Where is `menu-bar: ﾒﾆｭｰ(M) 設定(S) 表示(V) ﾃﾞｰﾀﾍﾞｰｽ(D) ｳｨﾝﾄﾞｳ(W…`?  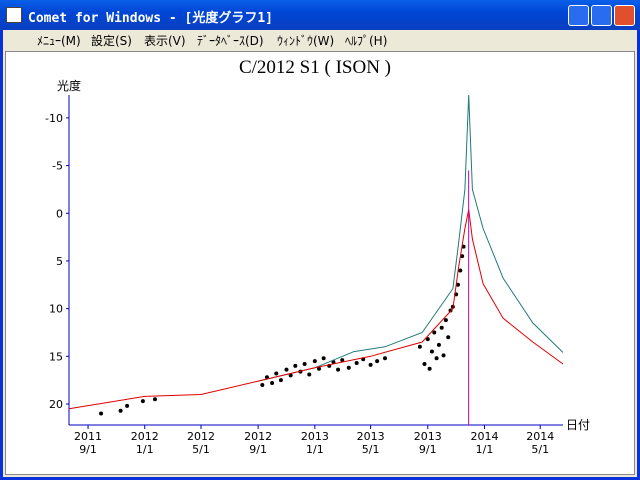 menu-bar: ﾒﾆｭｰ(M) 設定(S) 表示(V) ﾃﾞｰﾀﾍﾞｰｽ(D) ｳｨﾝﾄﾞｳ(W… is located at coordinates (320, 39).